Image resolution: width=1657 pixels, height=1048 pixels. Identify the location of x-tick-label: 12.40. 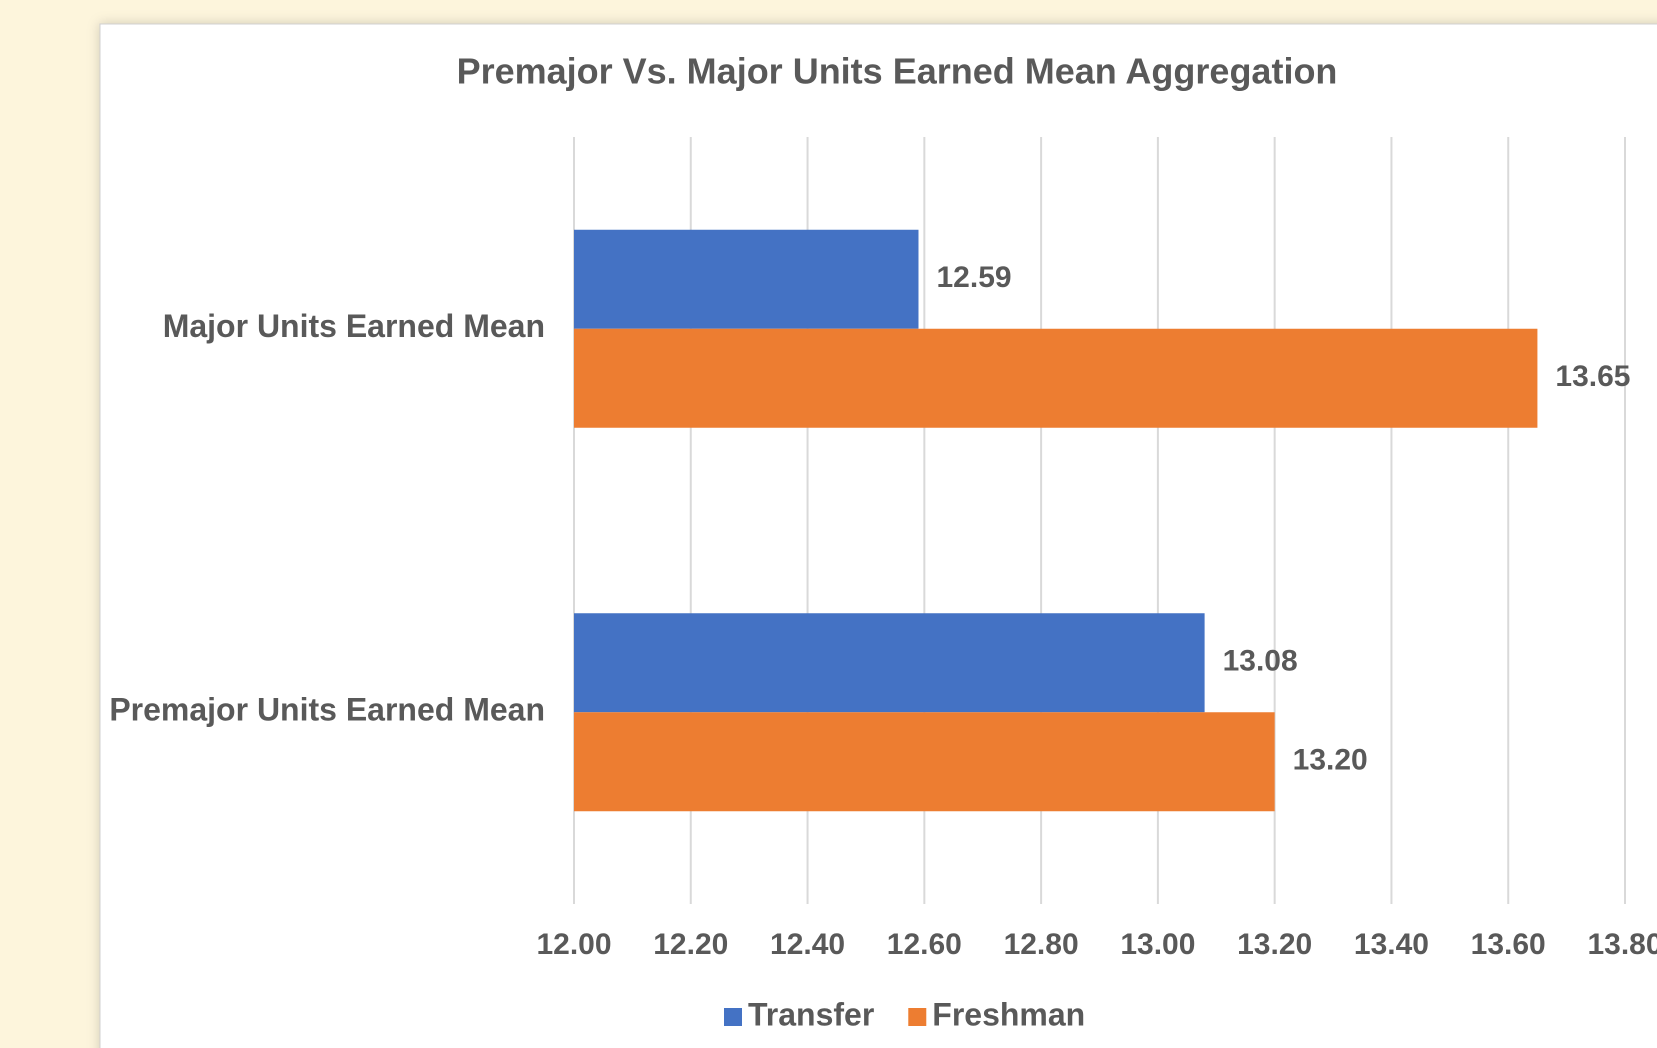
(807, 944).